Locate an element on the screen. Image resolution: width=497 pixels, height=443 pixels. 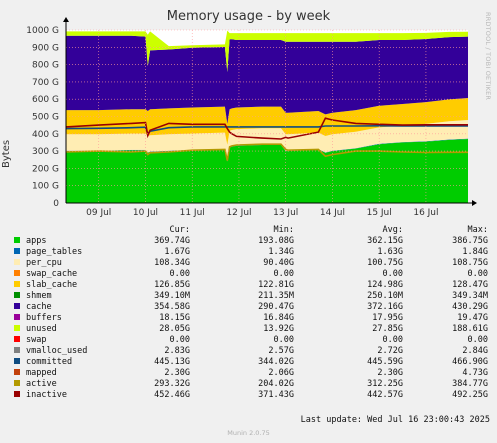
area-unused is located at coordinates (267, 51).